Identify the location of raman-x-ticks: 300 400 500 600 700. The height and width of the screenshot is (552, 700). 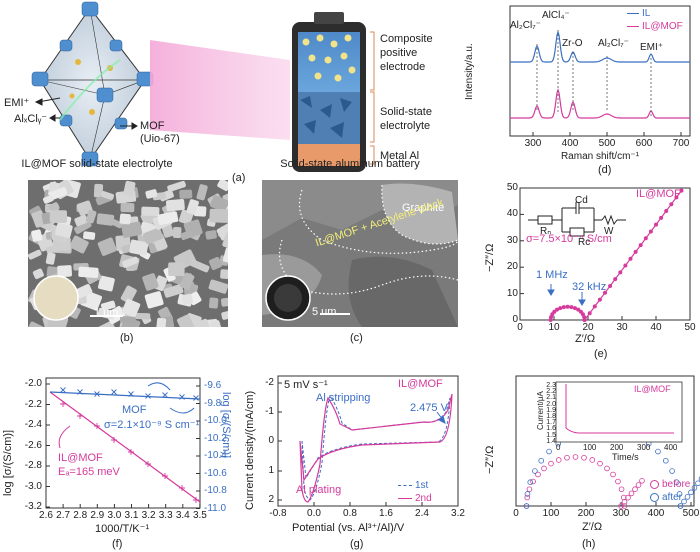
(585, 145).